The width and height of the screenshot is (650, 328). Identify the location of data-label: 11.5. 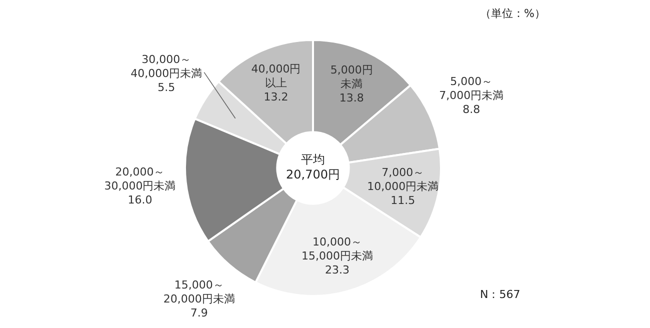
(403, 201).